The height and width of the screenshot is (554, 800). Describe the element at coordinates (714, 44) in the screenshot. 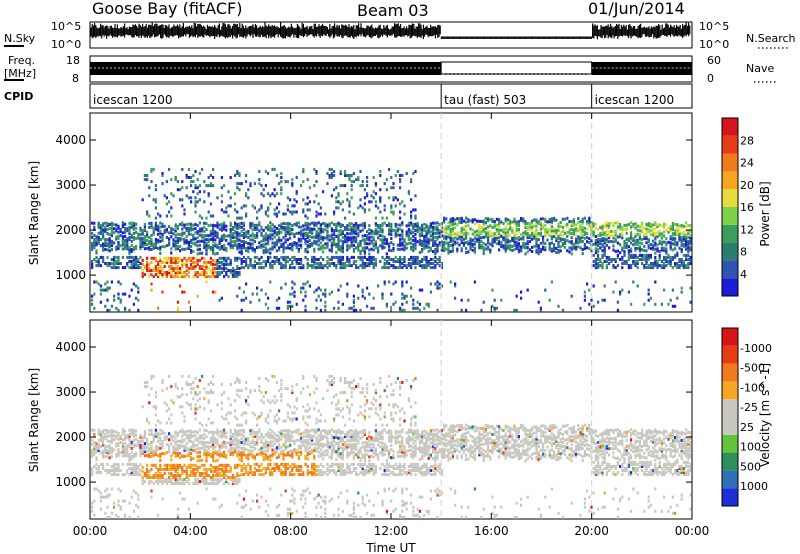

I see `nsearch-tick-bottom: 10^0` at that location.